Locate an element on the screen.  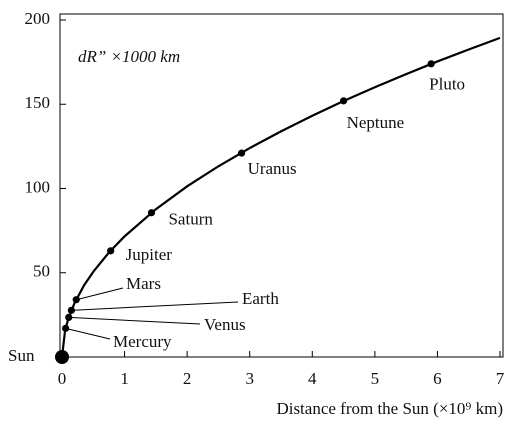
point-label: Saturn is located at coordinates (190, 219).